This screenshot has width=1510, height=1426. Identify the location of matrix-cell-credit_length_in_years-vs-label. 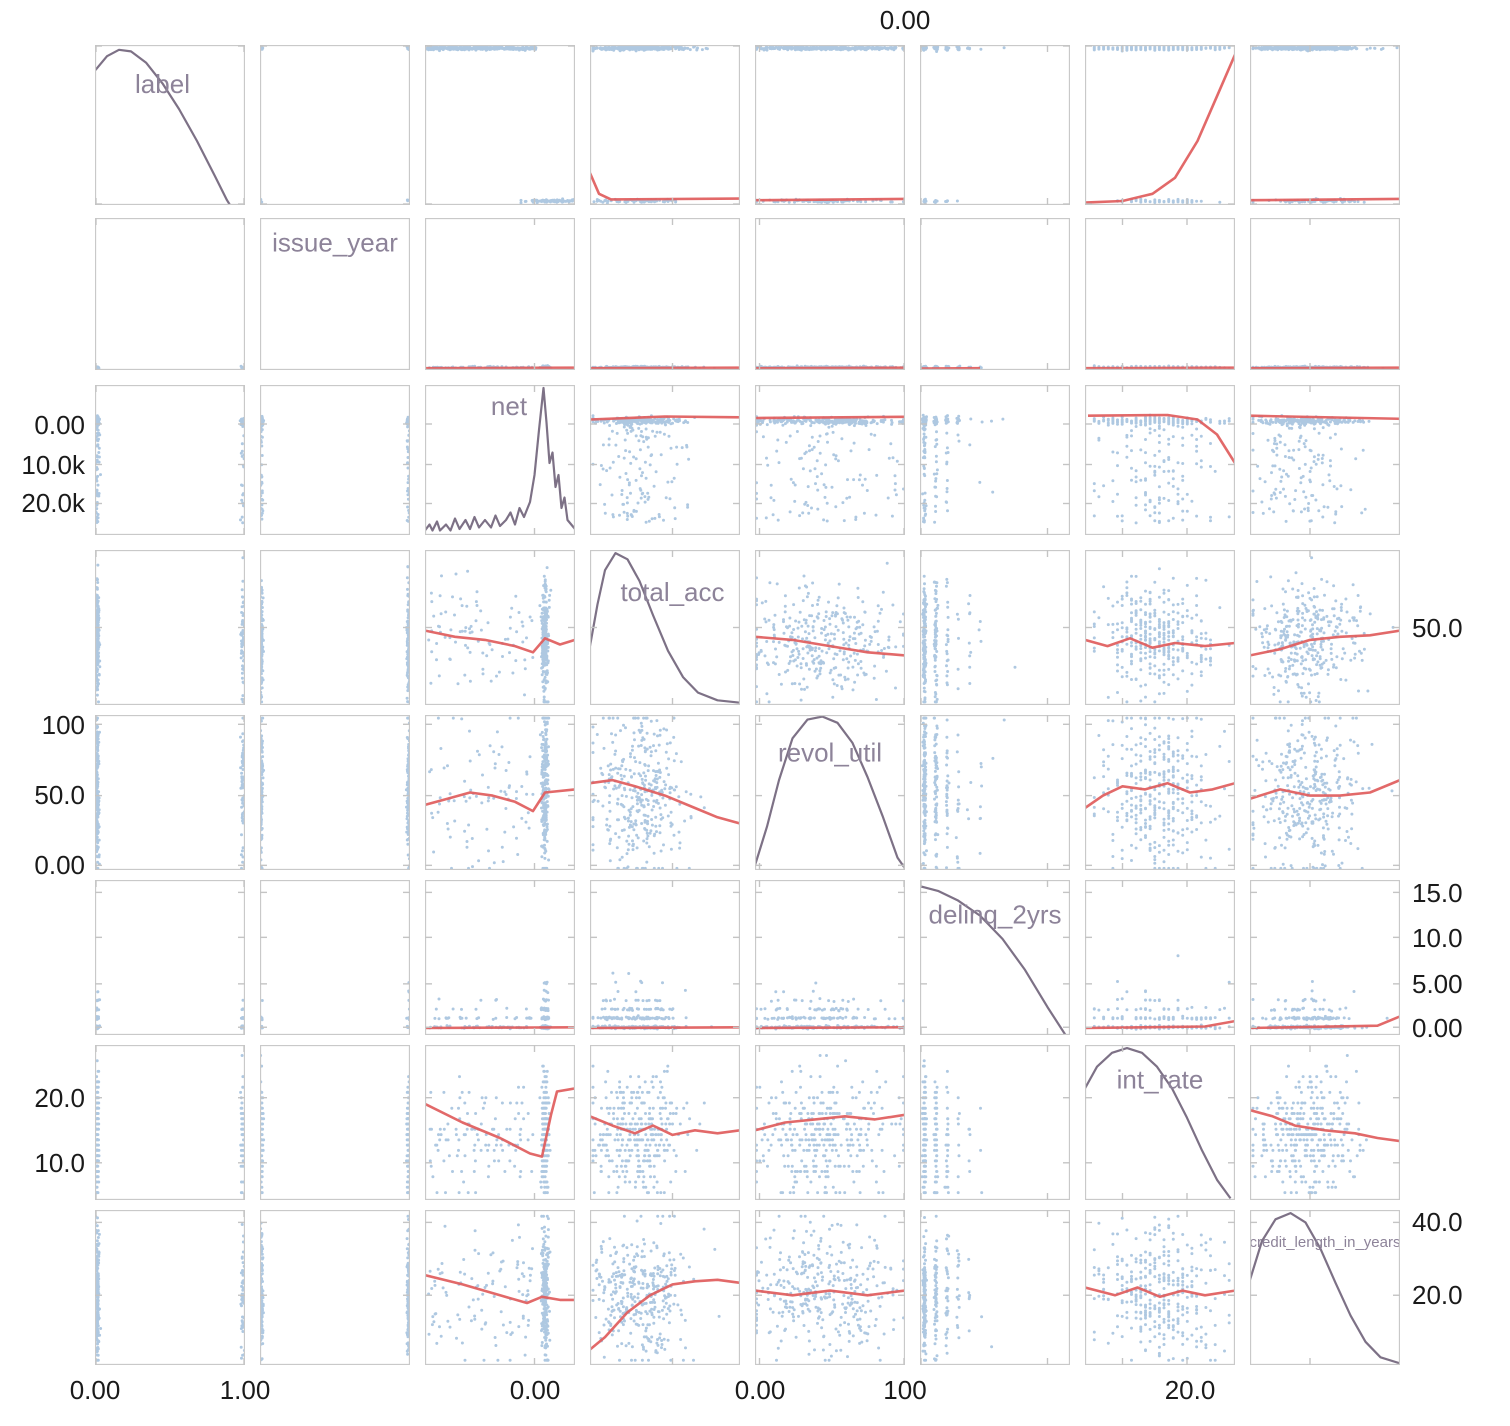
(170, 1287).